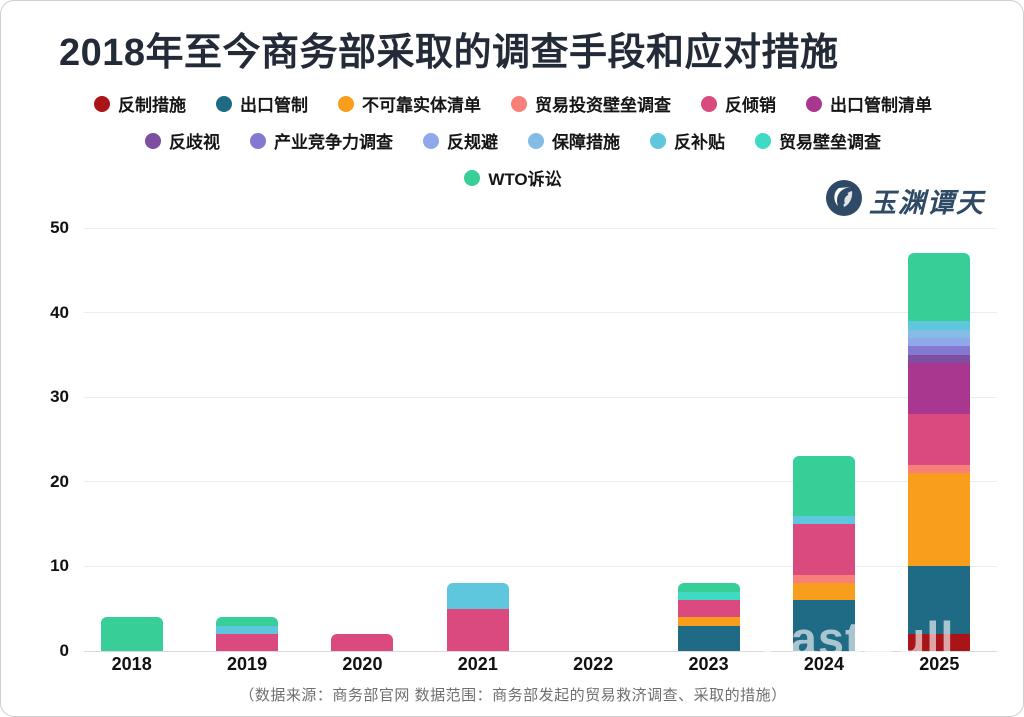 The width and height of the screenshot is (1024, 717). Describe the element at coordinates (477, 439) in the screenshot. I see `bar-2021` at that location.